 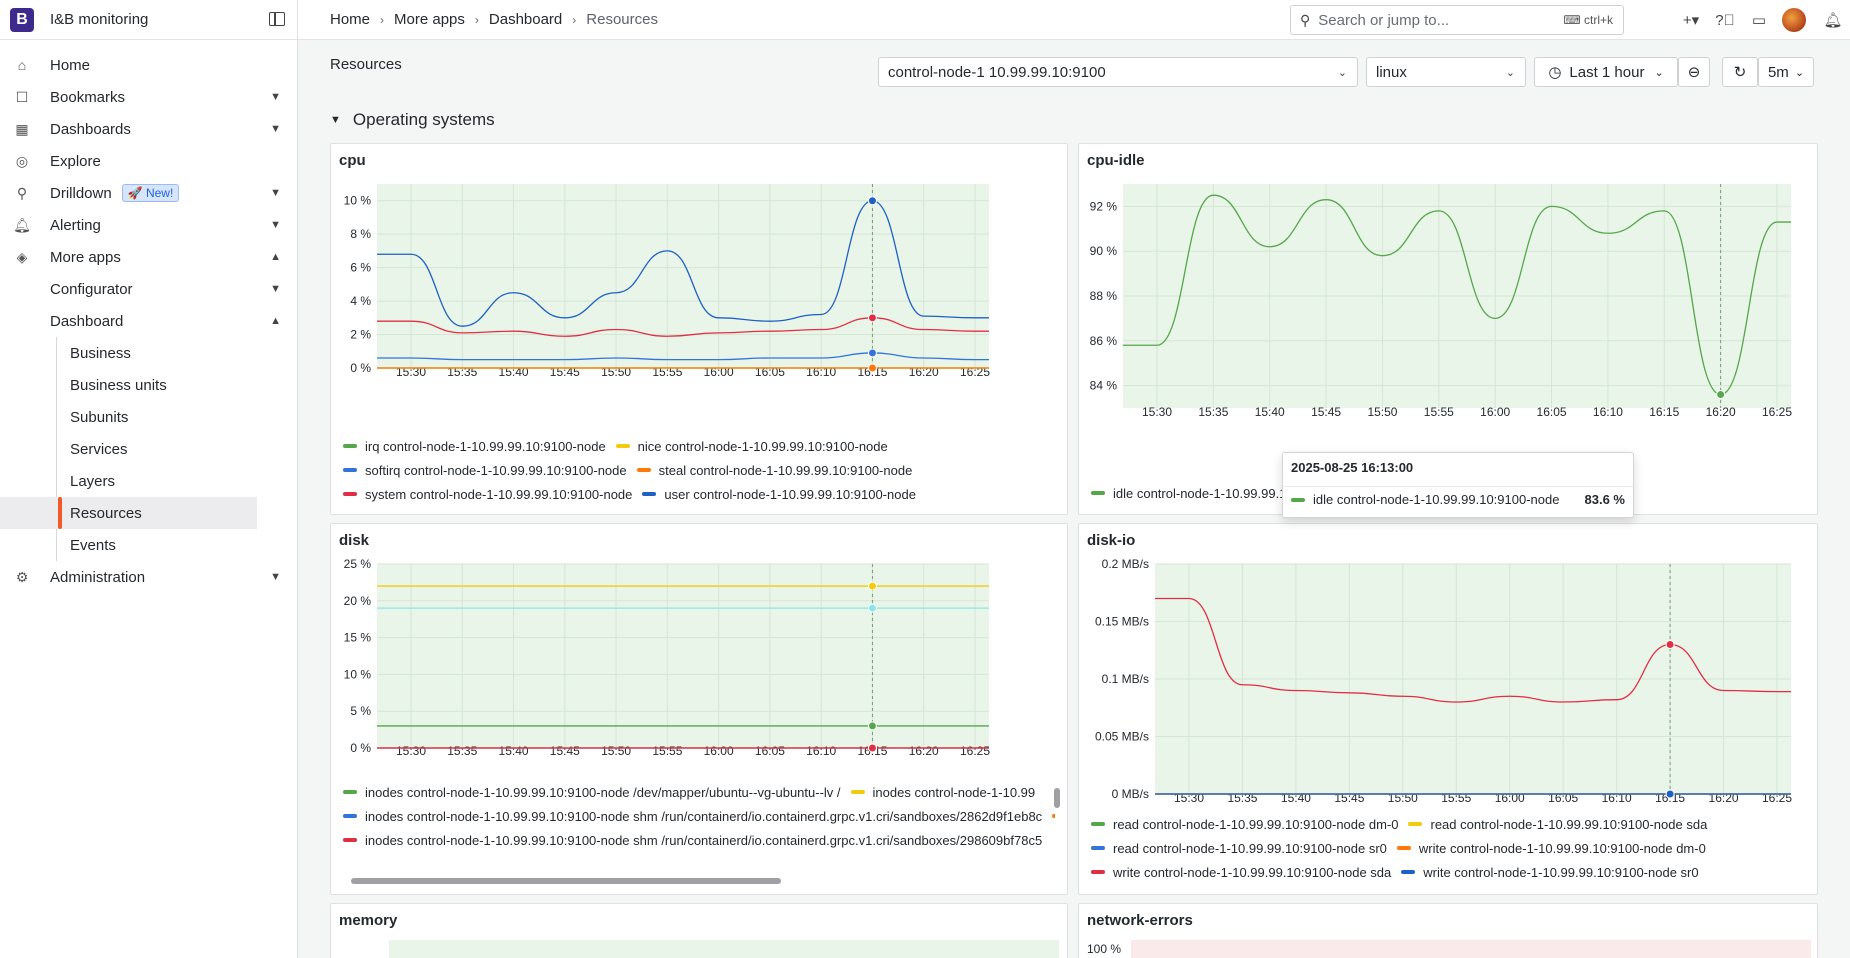 I want to click on breadcrumb-dashboard: Dashboard, so click(x=525, y=19).